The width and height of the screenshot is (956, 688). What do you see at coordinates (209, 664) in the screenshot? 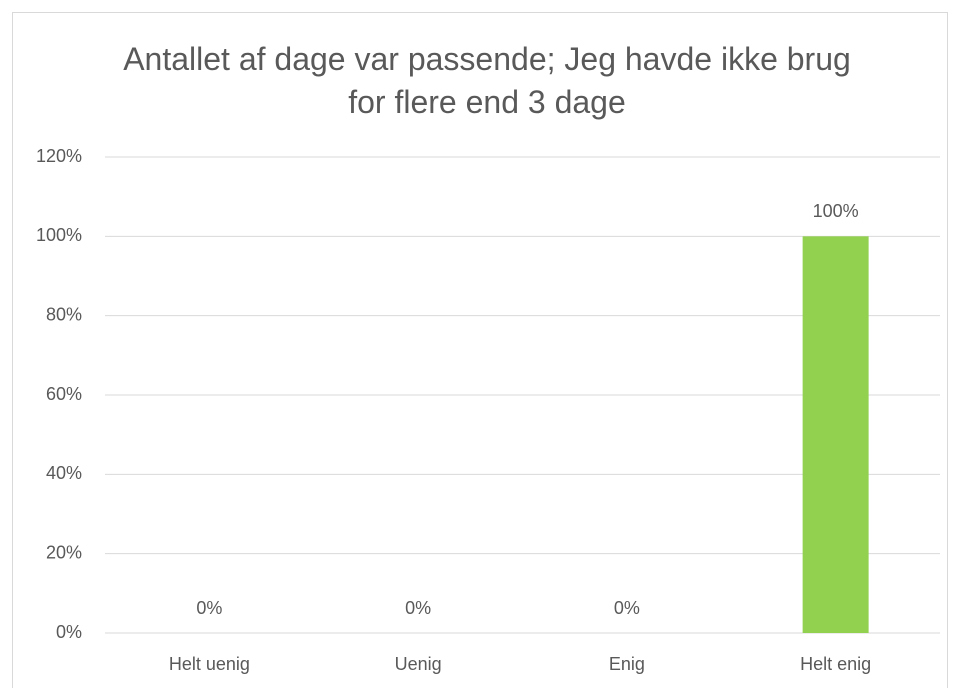
I see `x-tick-label: Helt uenig` at bounding box center [209, 664].